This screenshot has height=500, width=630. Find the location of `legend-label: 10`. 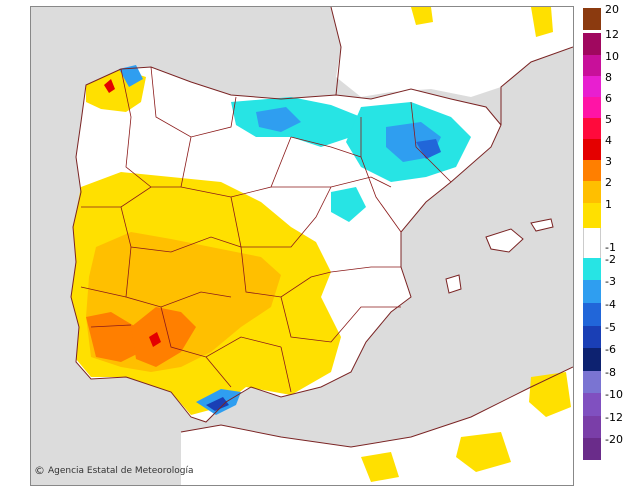

legend-label: 10 is located at coordinates (612, 56).